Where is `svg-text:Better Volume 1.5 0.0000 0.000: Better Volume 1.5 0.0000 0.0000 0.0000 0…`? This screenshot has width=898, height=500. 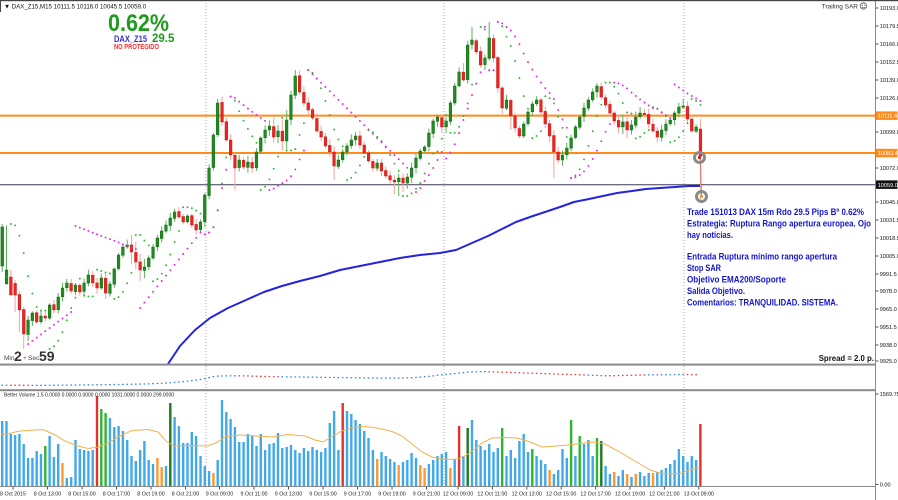 svg-text:Better Volume 1.5 0.0000 0.000: Better Volume 1.5 0.0000 0.0000 0.0000 0… is located at coordinates (89, 396).